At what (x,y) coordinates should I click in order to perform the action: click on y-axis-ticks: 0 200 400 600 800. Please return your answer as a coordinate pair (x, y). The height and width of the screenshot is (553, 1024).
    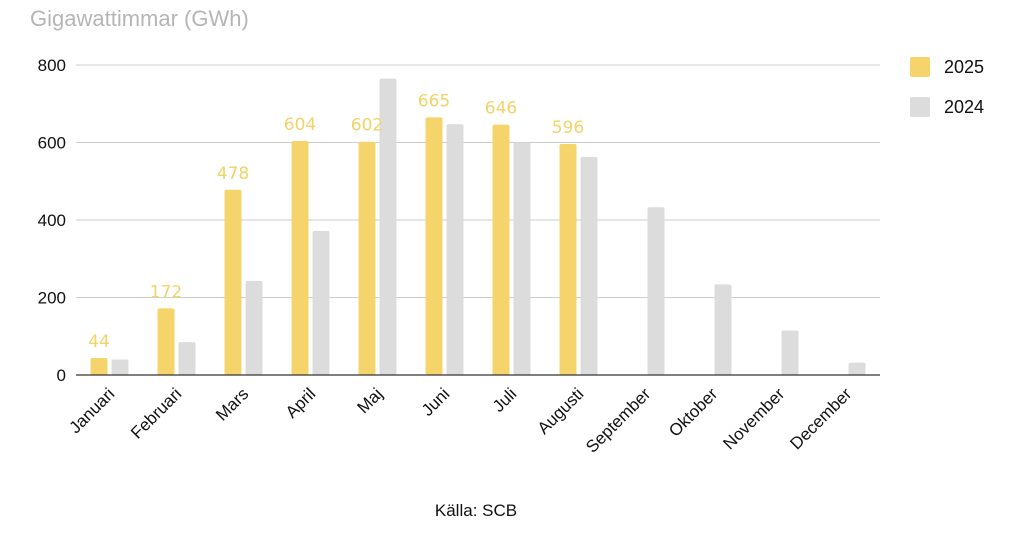
    Looking at the image, I should click on (52, 220).